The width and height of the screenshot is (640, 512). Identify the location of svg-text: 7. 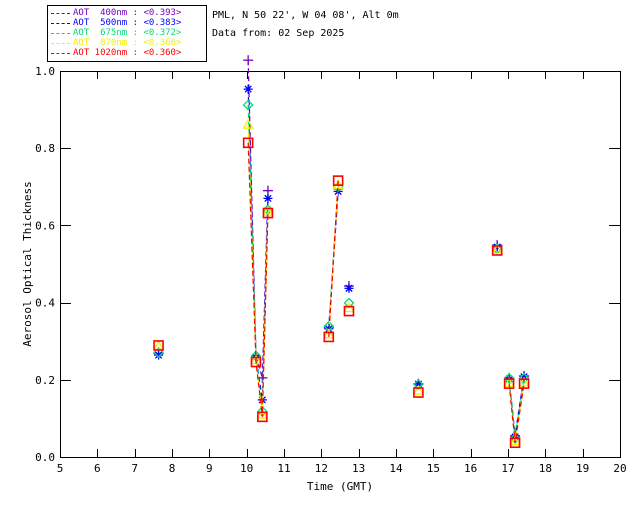
(134, 468).